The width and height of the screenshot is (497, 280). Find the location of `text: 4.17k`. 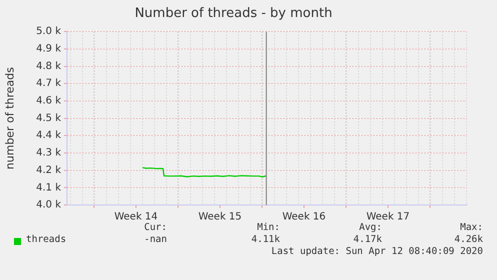

text: 4.17k is located at coordinates (367, 239).